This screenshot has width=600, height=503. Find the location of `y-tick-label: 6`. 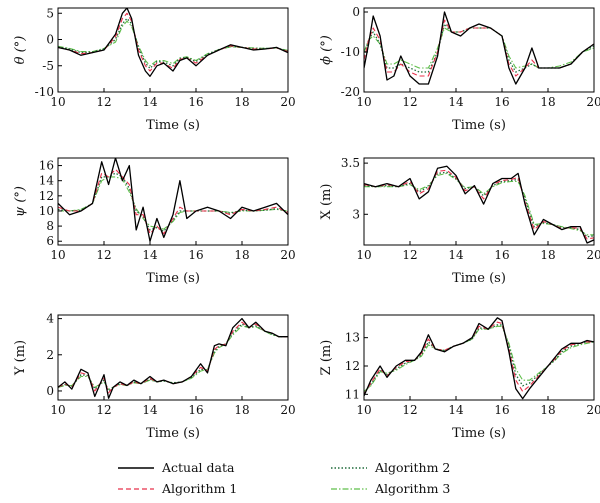

y-tick-label: 6 is located at coordinates (50, 241).